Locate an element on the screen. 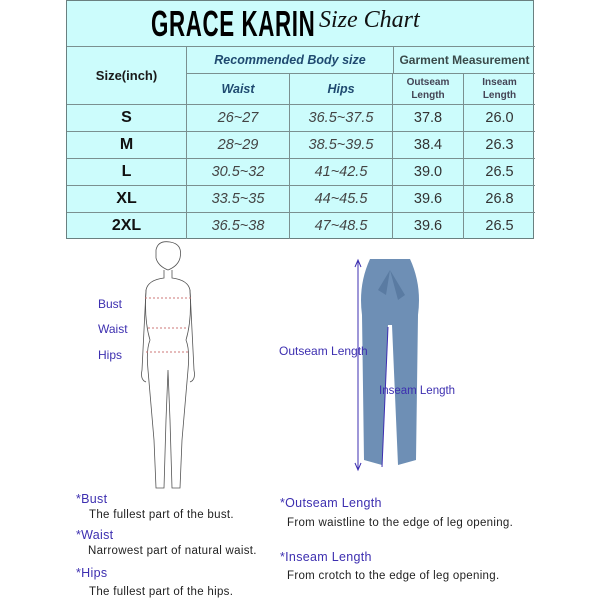 The image size is (600, 600). brand-logo: GRACE KARIN is located at coordinates (233, 23).